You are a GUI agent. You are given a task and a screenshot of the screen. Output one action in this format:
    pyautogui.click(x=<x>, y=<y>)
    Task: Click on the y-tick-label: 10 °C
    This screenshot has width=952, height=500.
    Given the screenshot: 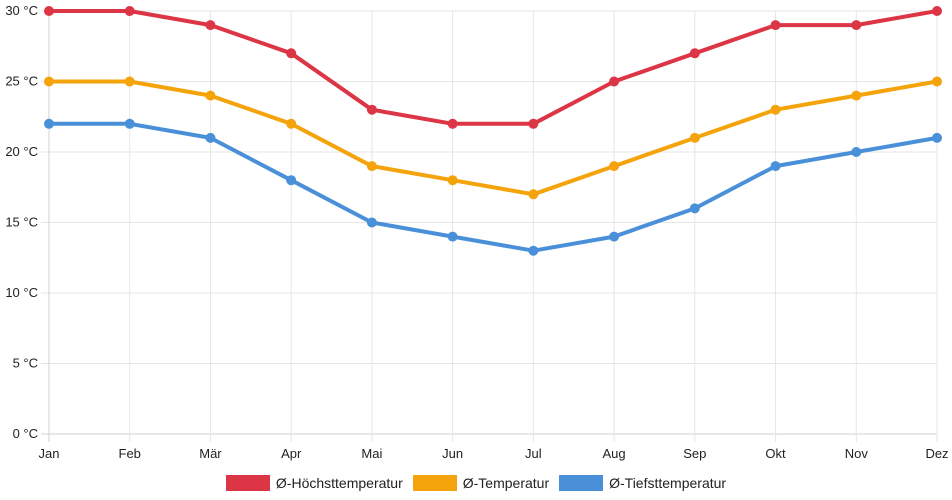 What is the action you would take?
    pyautogui.click(x=21, y=292)
    